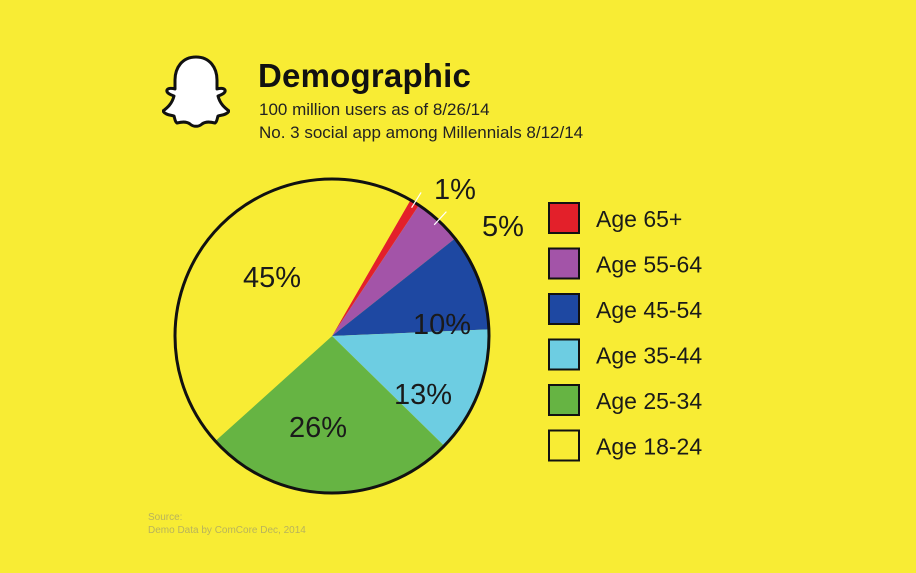  What do you see at coordinates (455, 190) in the screenshot?
I see `data-label-age-65: 1%` at bounding box center [455, 190].